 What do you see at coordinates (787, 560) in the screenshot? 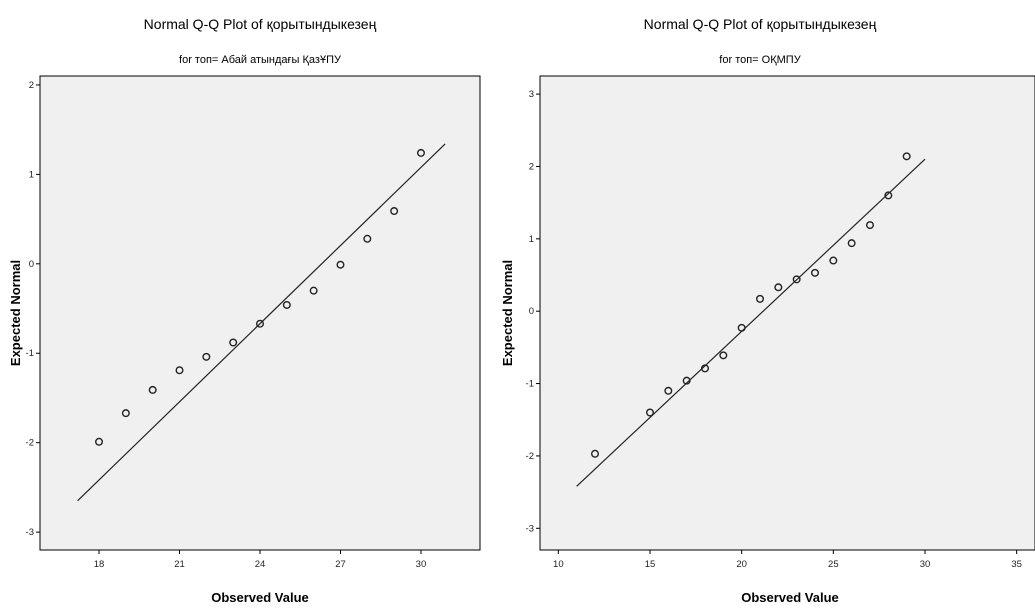
I see `x-ticks: 10 15 20 25 30 35` at bounding box center [787, 560].